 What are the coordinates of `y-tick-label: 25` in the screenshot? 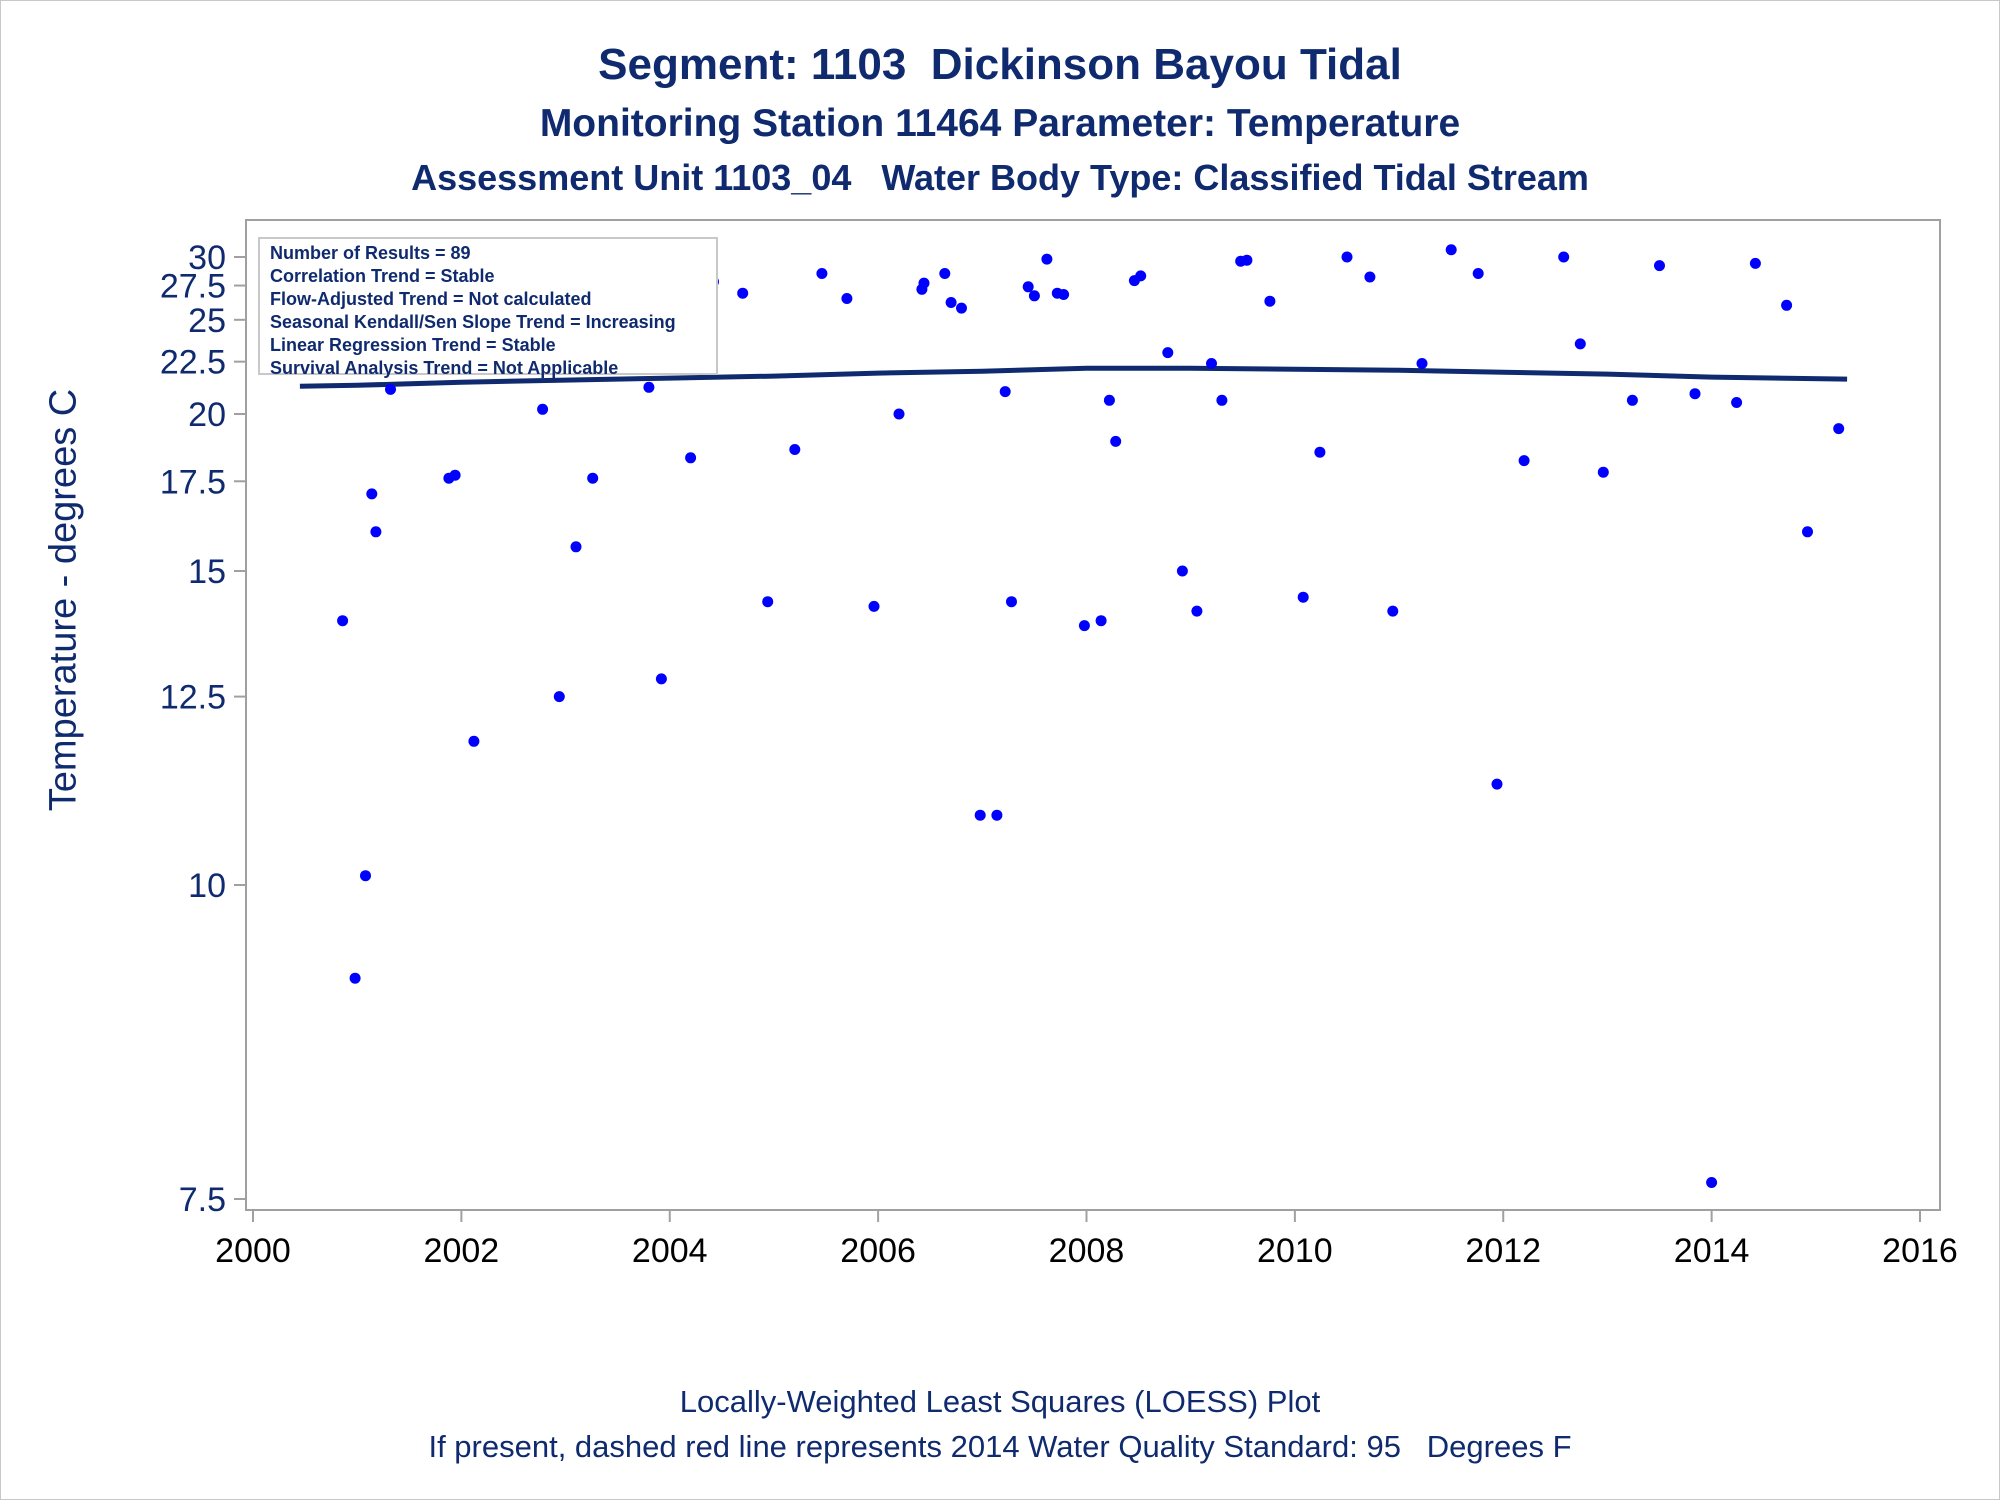 It's located at (207, 321).